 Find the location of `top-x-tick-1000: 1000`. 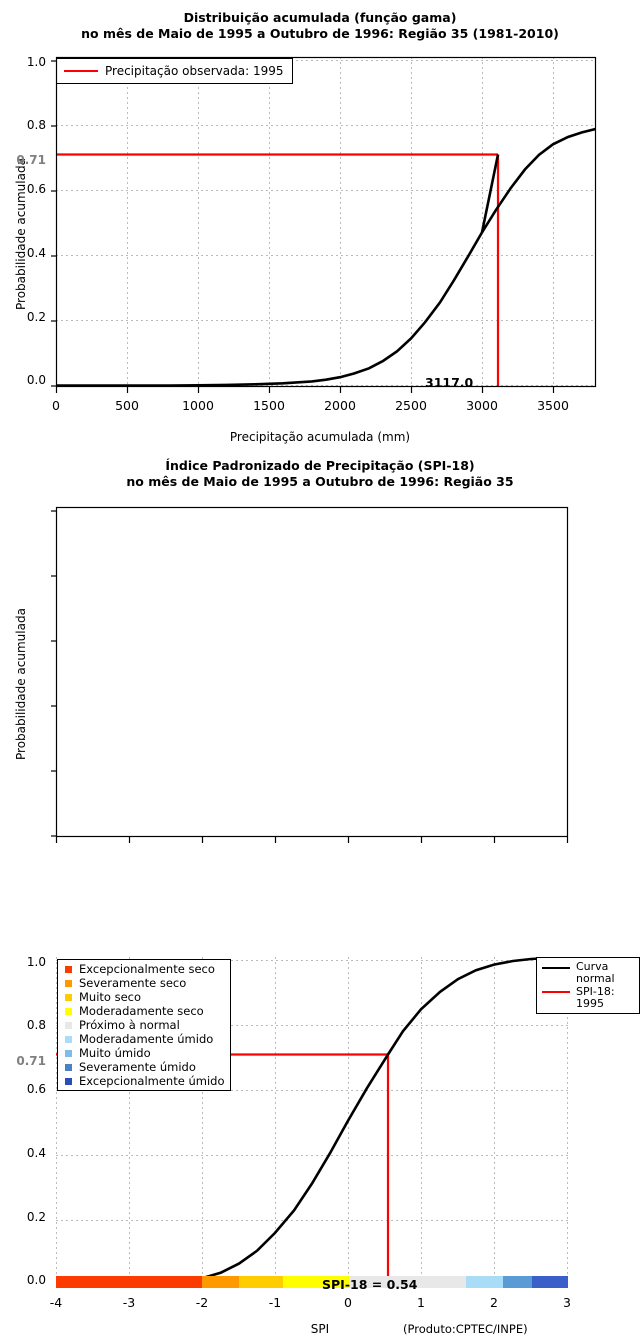

top-x-tick-1000: 1000 is located at coordinates (198, 405).